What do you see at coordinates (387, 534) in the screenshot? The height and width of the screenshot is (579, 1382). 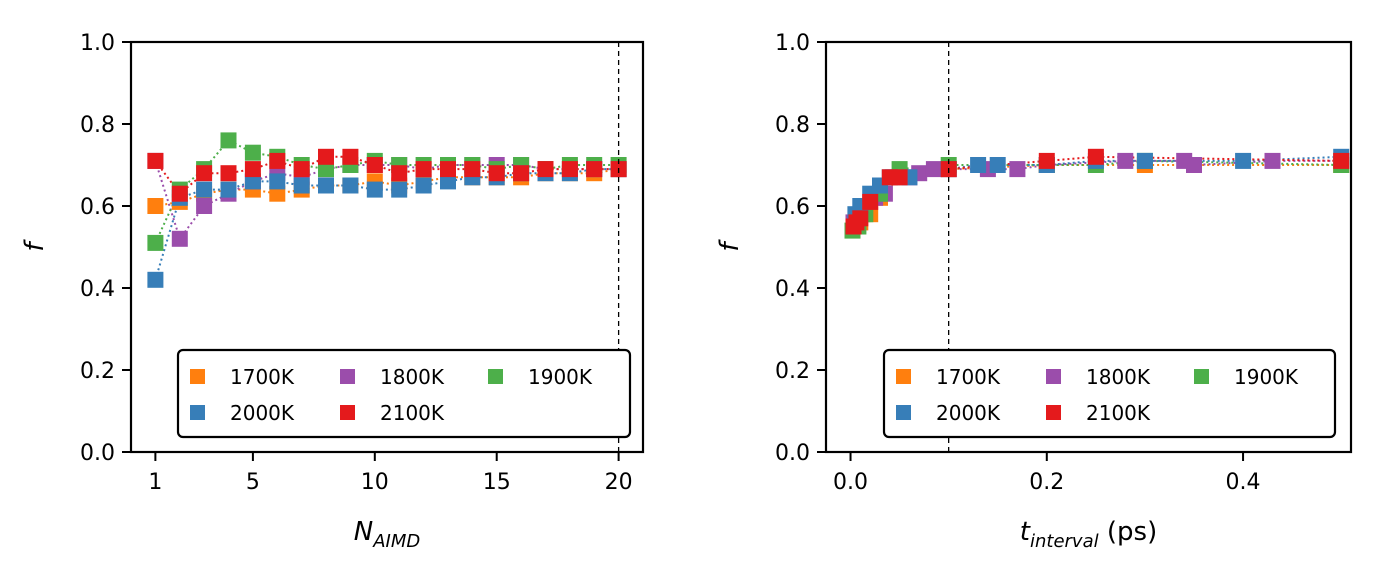 I see `x-axis-label: NAIMD` at bounding box center [387, 534].